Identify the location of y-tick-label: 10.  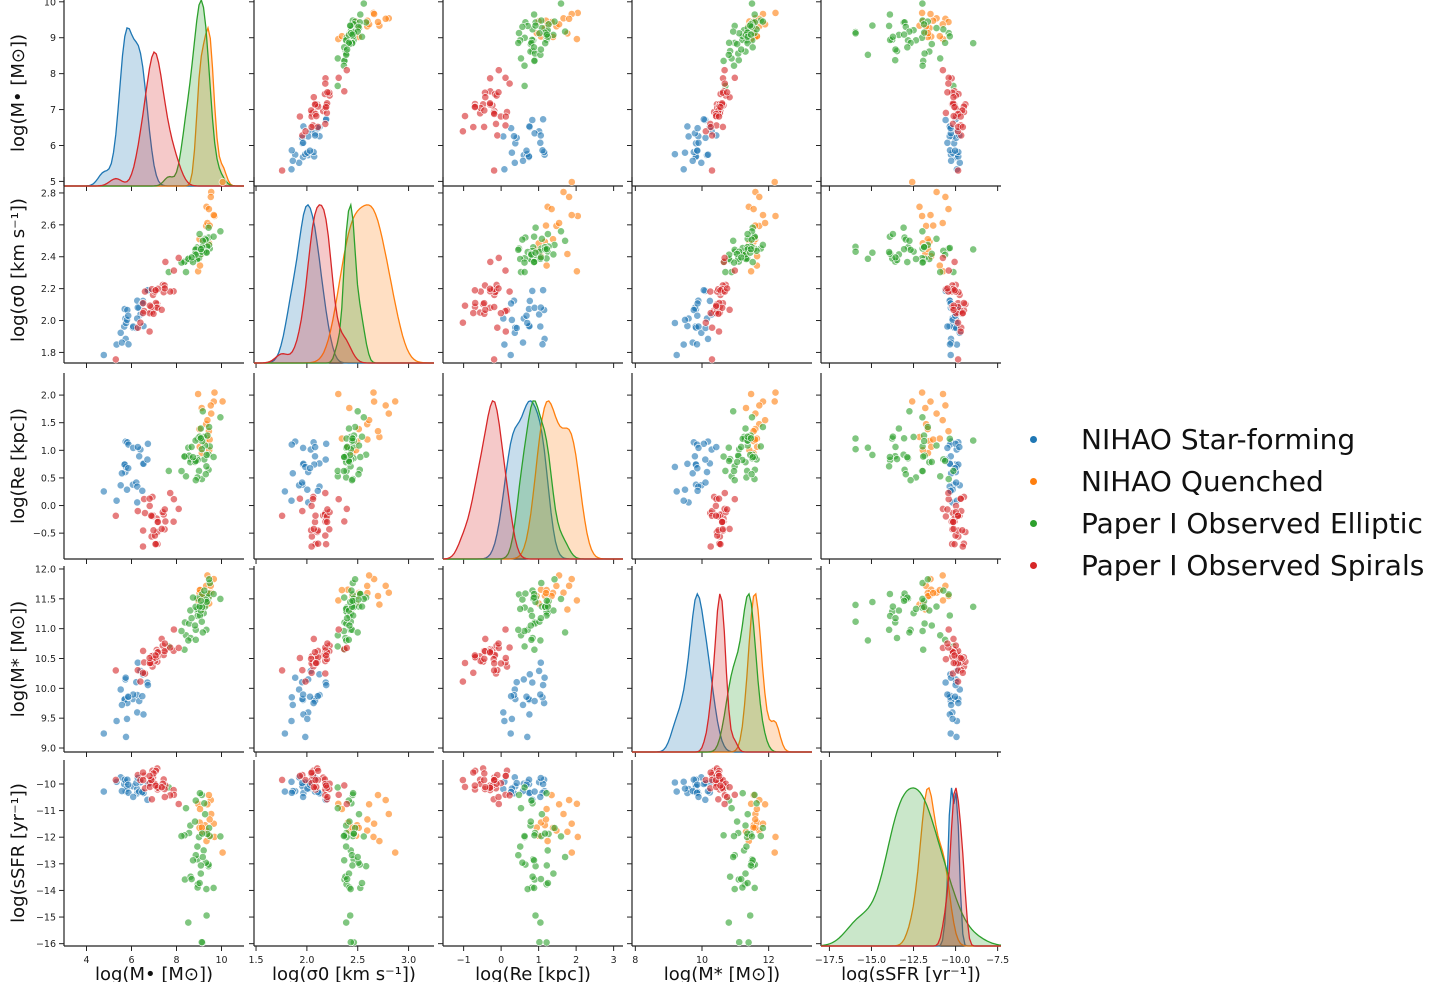
(50, 4).